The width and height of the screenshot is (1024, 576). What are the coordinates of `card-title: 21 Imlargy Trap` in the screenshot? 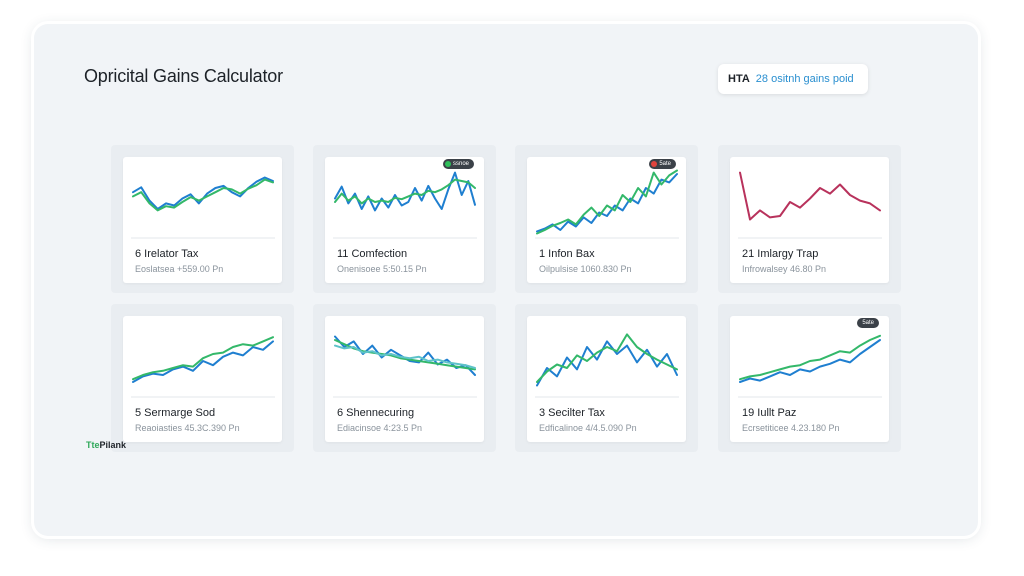 It's located at (780, 254).